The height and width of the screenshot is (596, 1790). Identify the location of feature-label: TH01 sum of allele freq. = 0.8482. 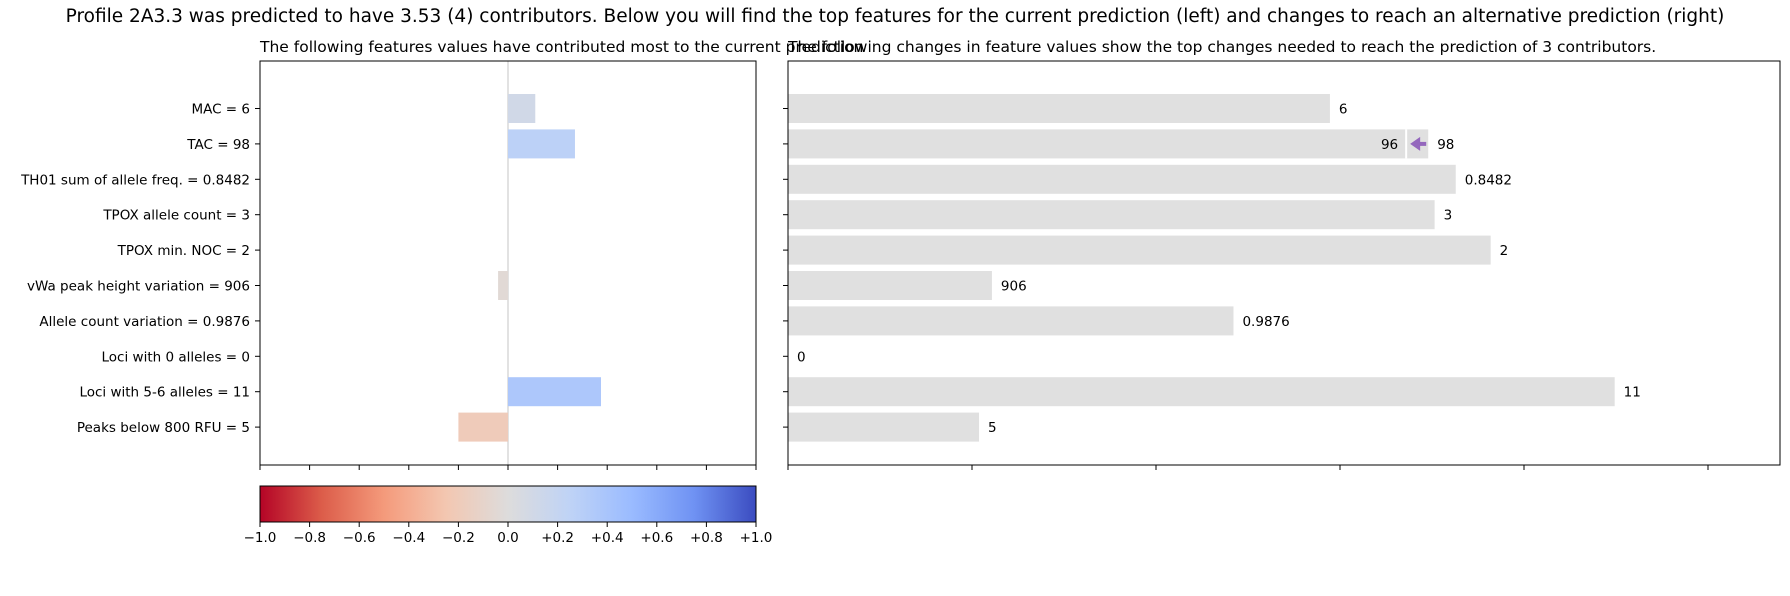
(135, 180).